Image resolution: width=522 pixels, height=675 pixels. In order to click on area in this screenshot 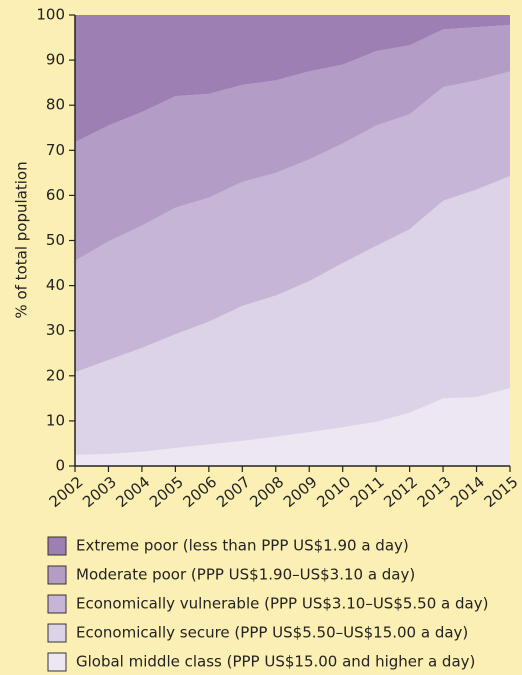, I will do `click(292, 426)`.